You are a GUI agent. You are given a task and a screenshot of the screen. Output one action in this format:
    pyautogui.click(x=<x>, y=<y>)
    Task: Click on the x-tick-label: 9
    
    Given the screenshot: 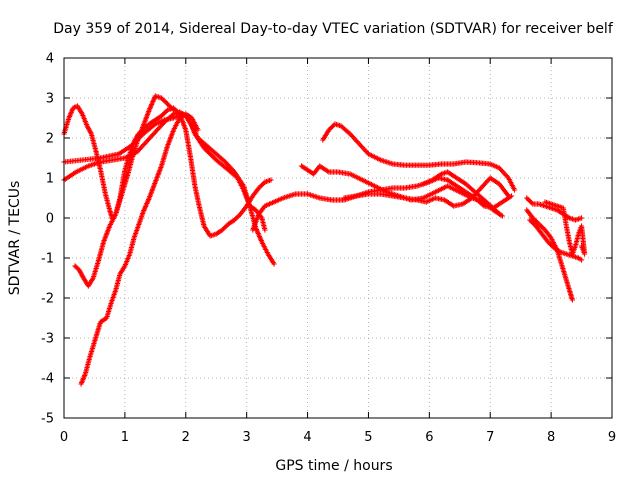 What is the action you would take?
    pyautogui.click(x=612, y=437)
    